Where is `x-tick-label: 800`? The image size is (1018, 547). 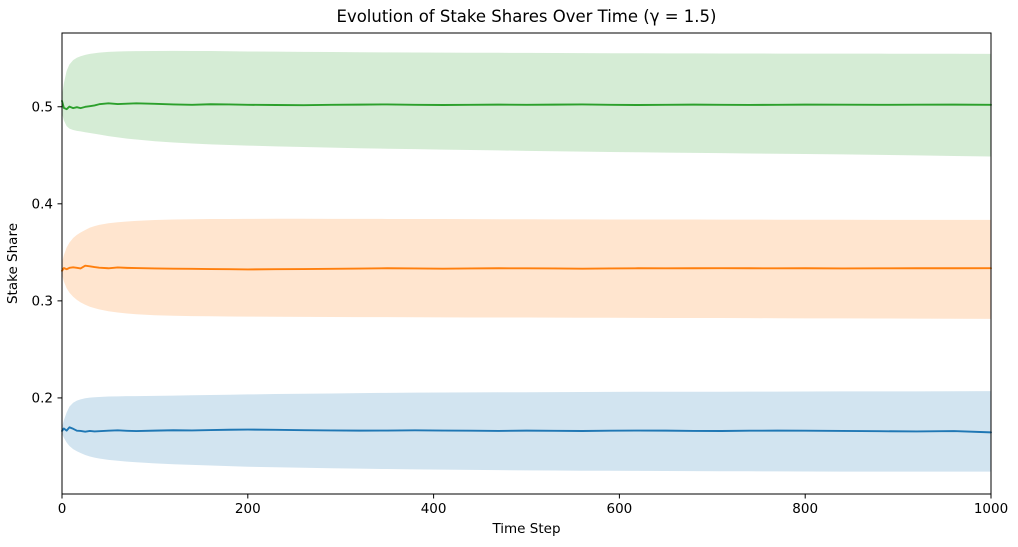
x-tick-label: 800 is located at coordinates (805, 509).